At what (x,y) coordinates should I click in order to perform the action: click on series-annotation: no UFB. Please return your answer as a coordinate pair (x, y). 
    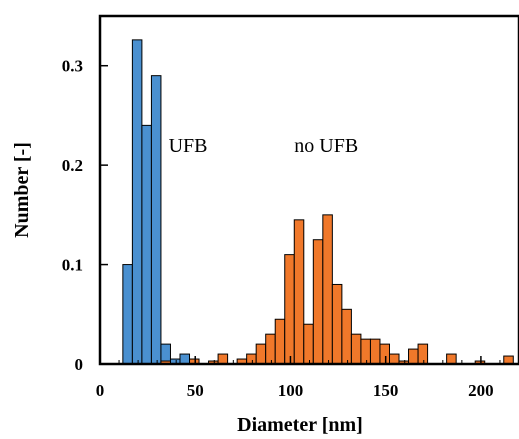
    Looking at the image, I should click on (326, 146).